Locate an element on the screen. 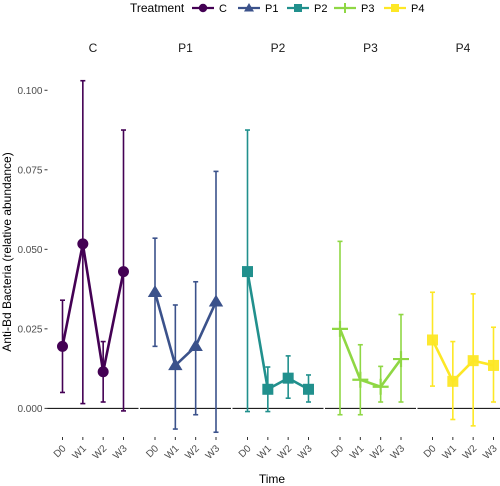 This screenshot has height=486, width=500. y-axis-title: Anti-Bd Bacteria (relative abundance) is located at coordinates (7, 251).